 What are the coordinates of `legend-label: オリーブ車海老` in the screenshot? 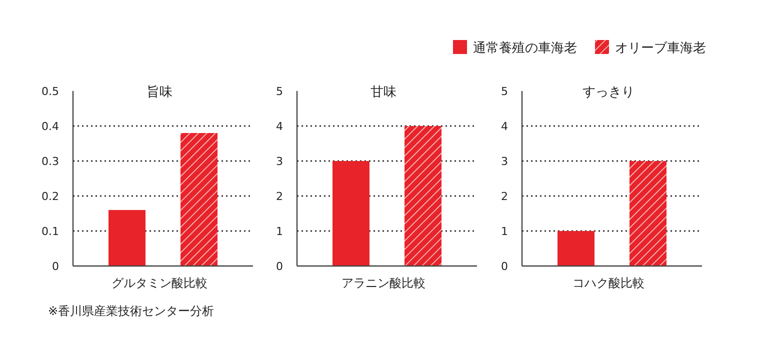 It's located at (660, 48).